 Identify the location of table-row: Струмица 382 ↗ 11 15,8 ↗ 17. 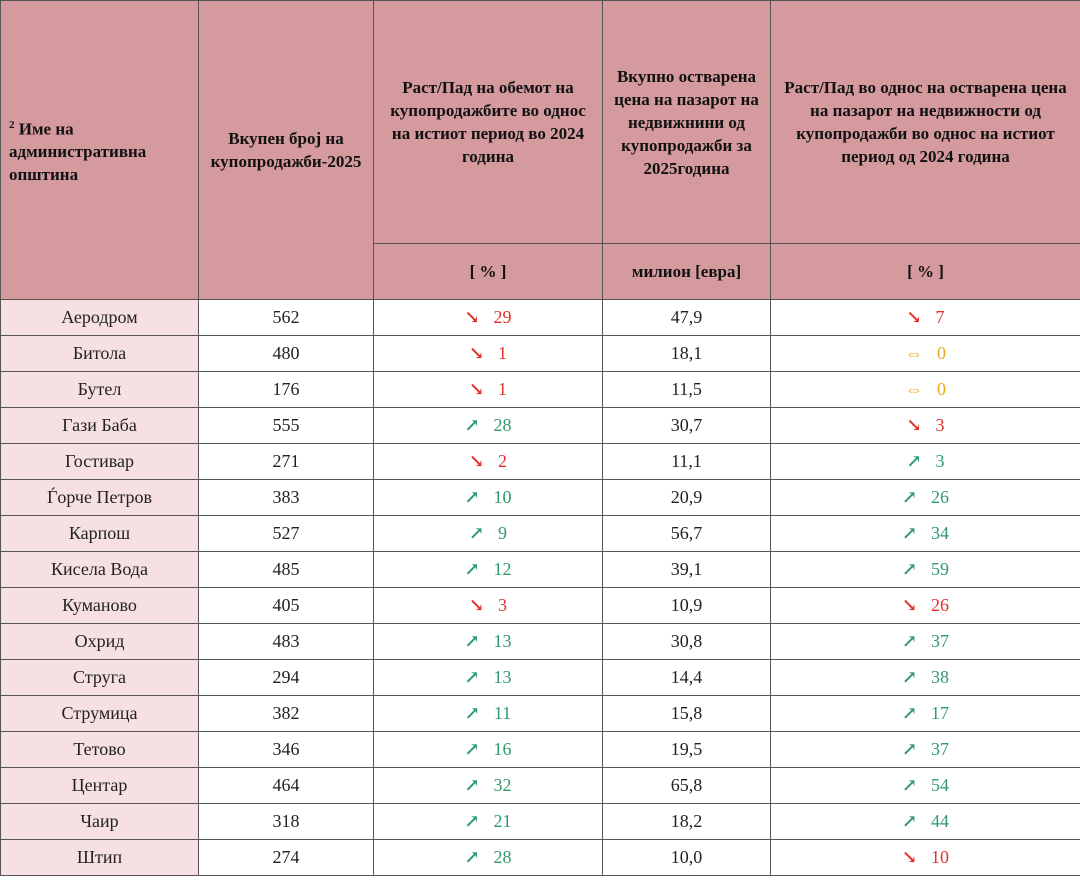
(540, 713).